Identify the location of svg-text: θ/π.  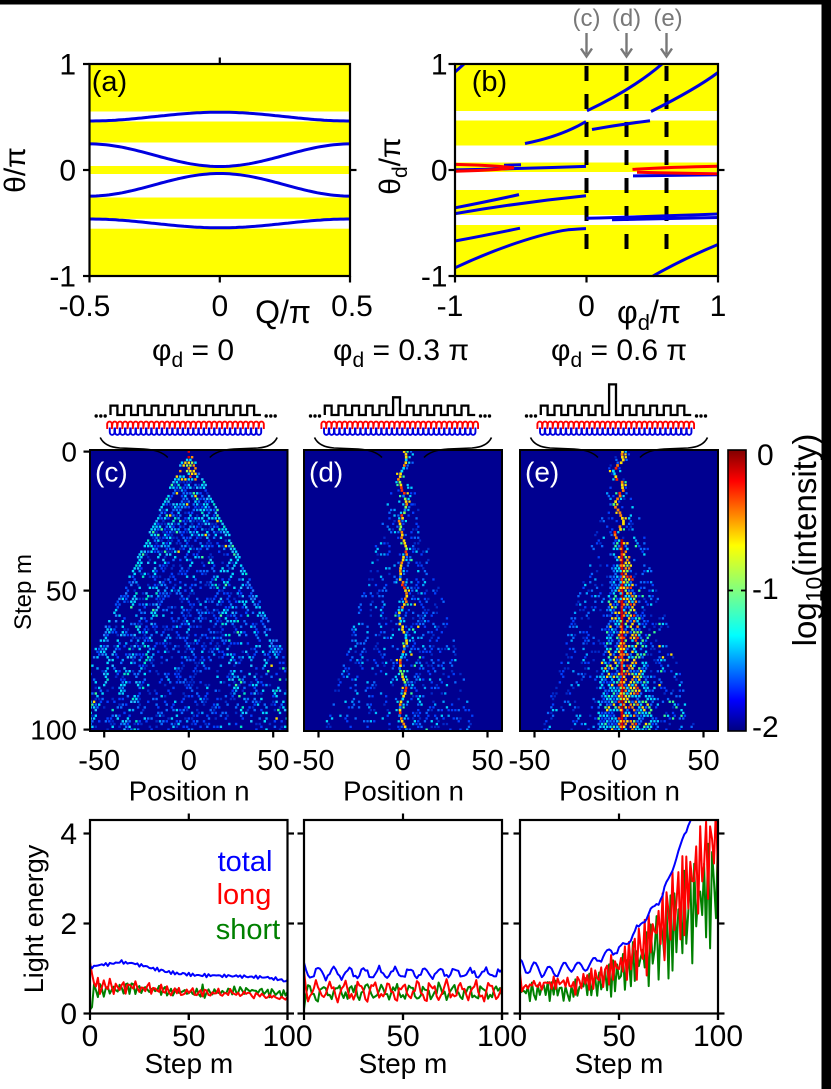
(16, 170).